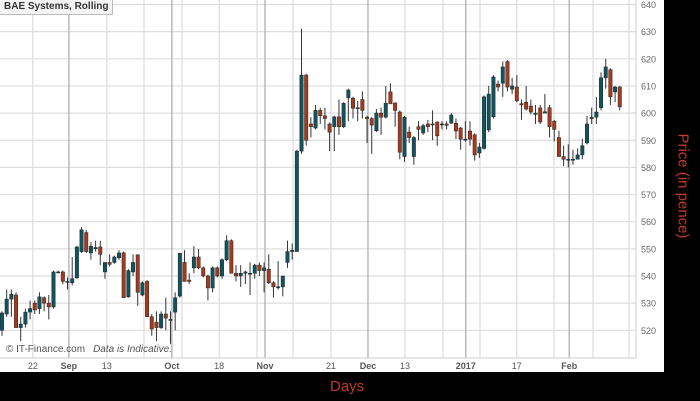  I want to click on x-tick-label: Dec, so click(368, 366).